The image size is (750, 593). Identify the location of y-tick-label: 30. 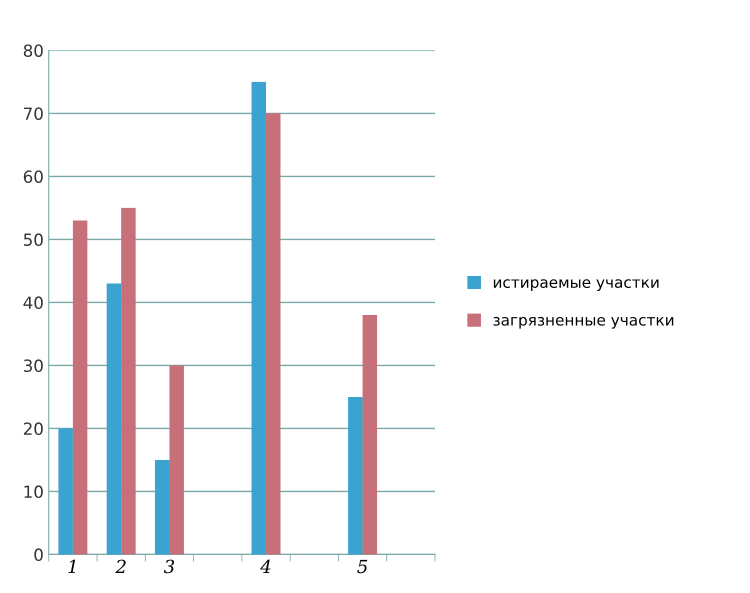
(33, 365).